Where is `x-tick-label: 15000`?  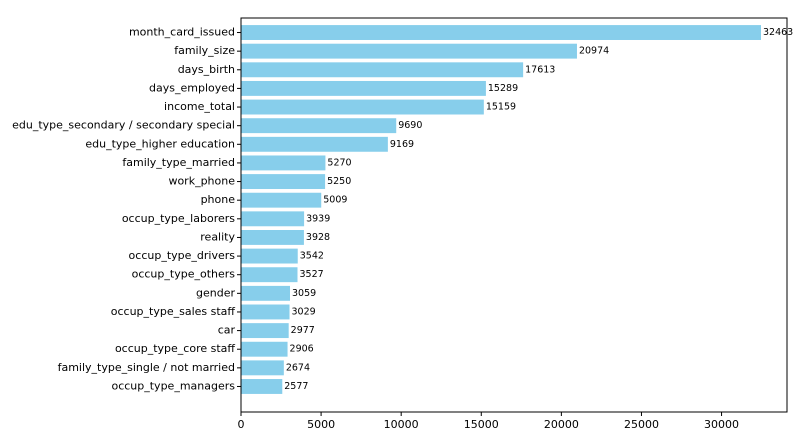
x-tick-label: 15000 is located at coordinates (481, 424).